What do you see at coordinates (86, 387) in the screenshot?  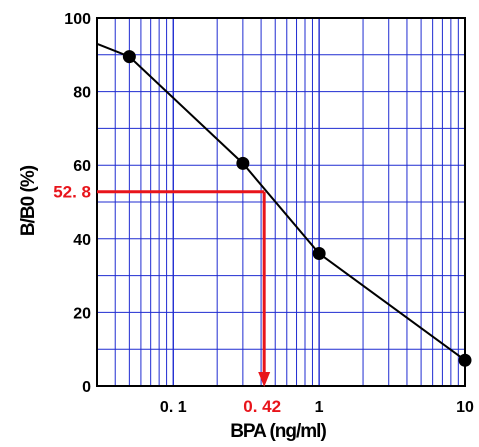 I see `y-tick-label: 0` at bounding box center [86, 387].